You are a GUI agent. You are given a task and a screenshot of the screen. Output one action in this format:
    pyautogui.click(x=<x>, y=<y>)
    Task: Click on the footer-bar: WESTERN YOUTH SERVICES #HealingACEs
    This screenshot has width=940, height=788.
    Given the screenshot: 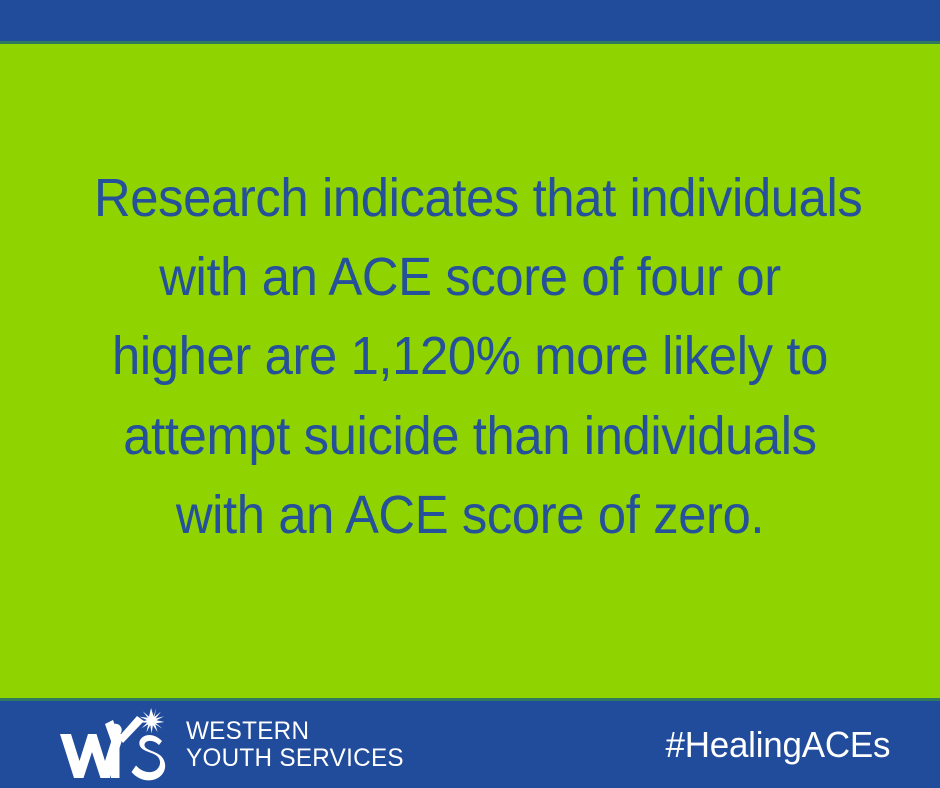 What is the action you would take?
    pyautogui.click(x=470, y=744)
    